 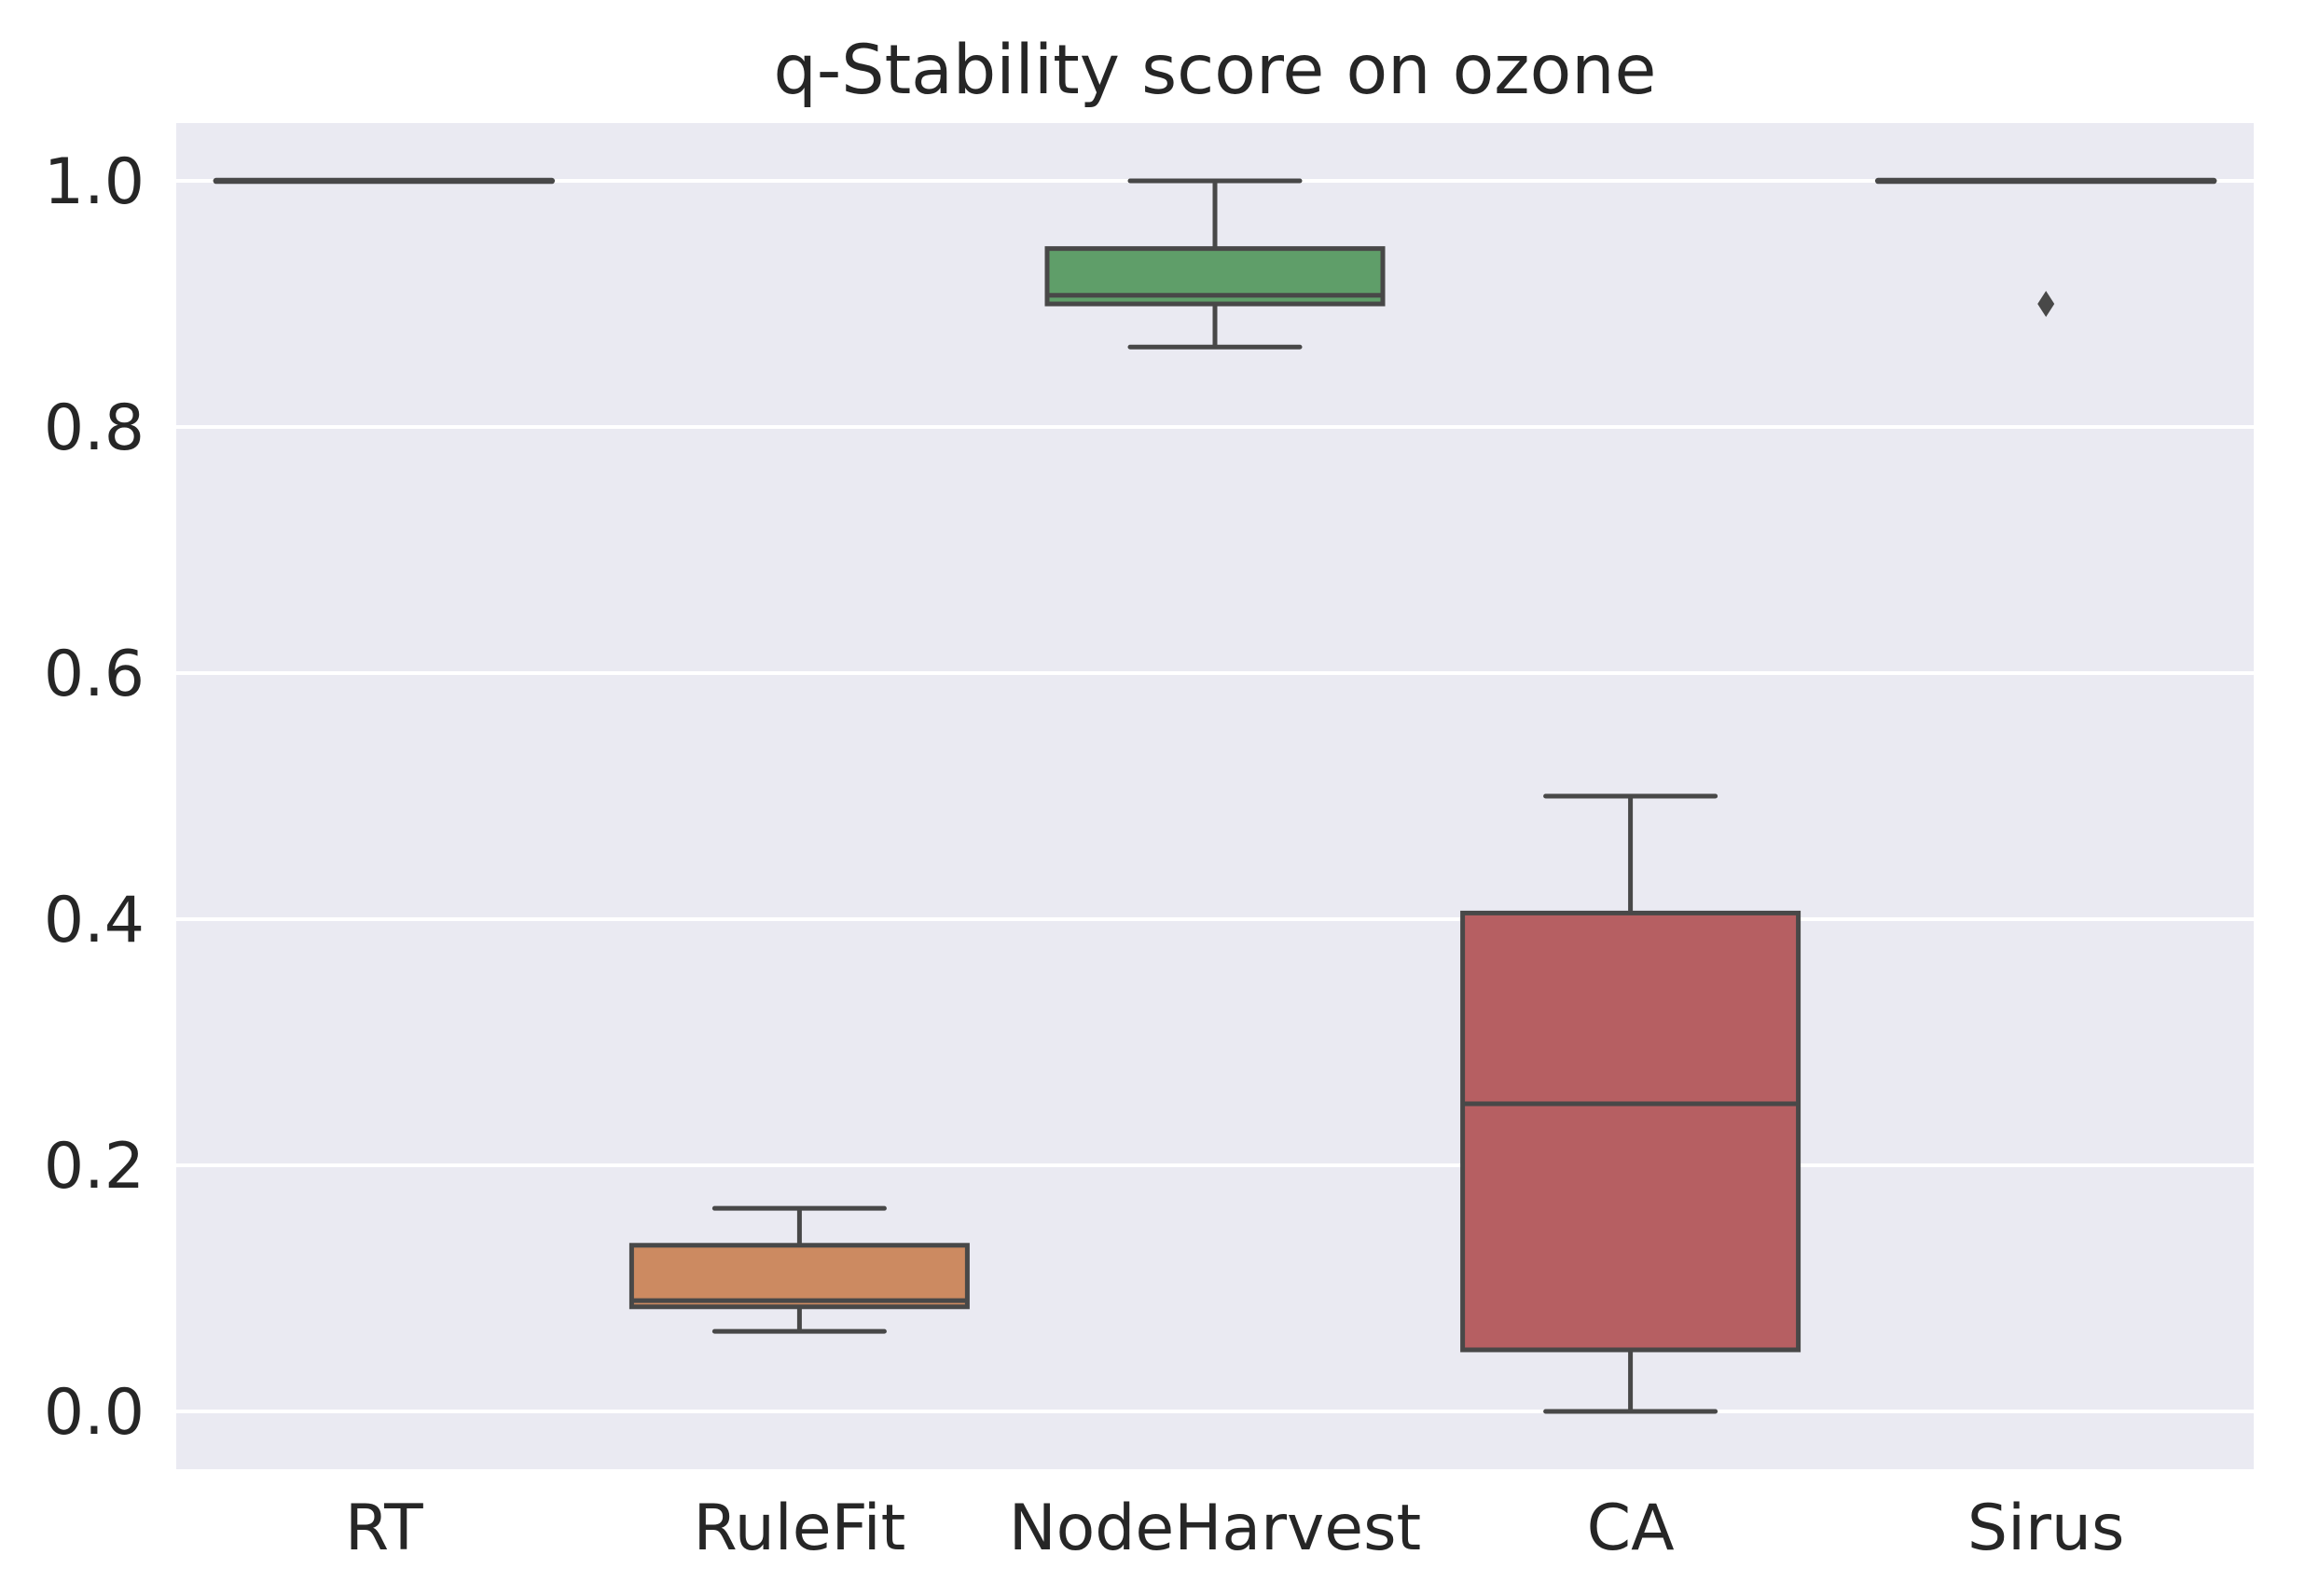 What do you see at coordinates (94, 1413) in the screenshot?
I see `y-tick-label: 0.0` at bounding box center [94, 1413].